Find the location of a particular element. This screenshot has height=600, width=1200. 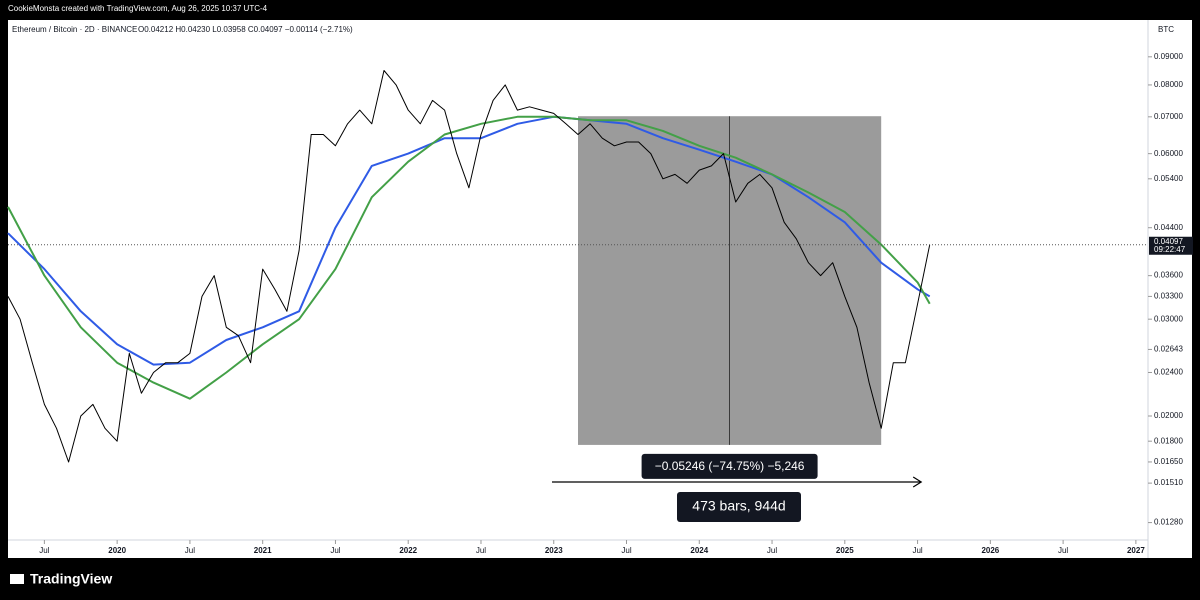

unit: BTC is located at coordinates (1166, 29).